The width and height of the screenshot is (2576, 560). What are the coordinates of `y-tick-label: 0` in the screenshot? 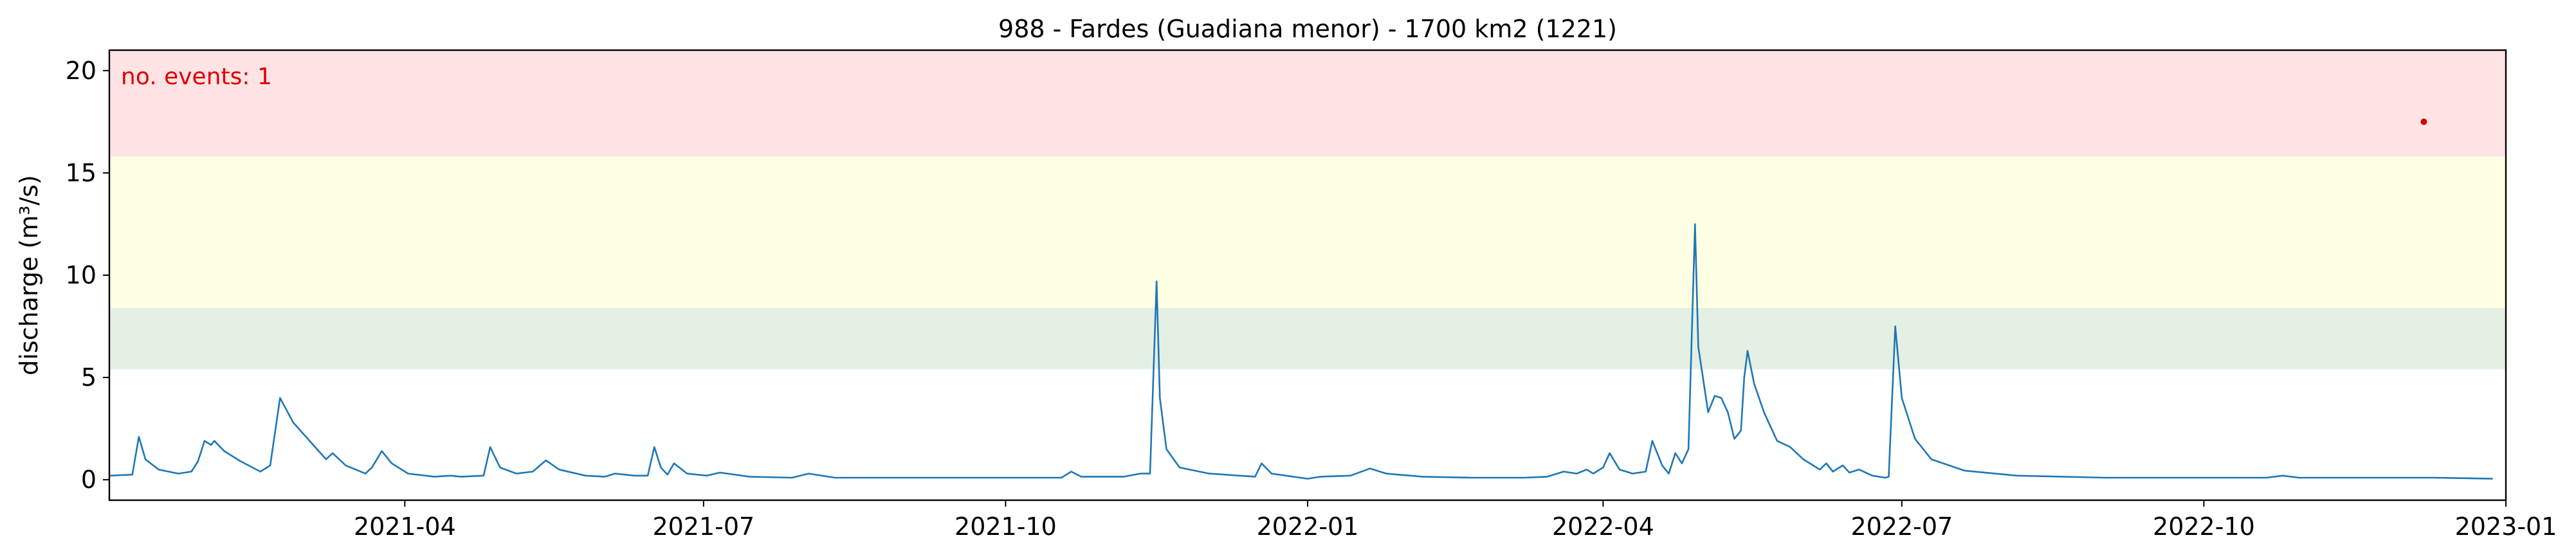 It's located at (88, 480).